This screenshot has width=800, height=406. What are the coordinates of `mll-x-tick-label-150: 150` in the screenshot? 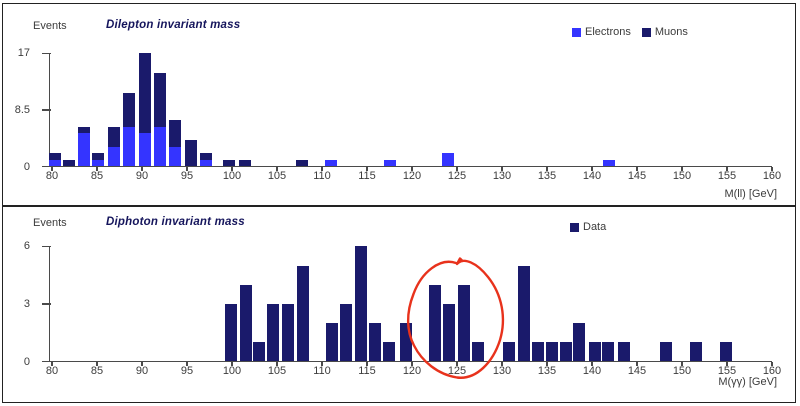 It's located at (682, 176).